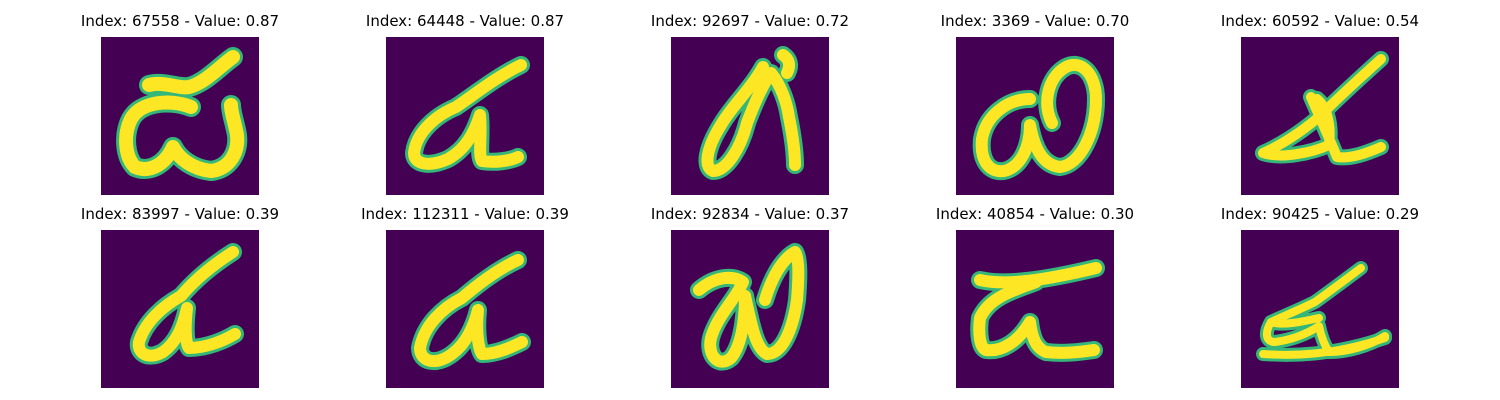 This screenshot has height=400, width=1500. I want to click on panel-title: Index: 60592 - Value: 0.54, so click(1320, 21).